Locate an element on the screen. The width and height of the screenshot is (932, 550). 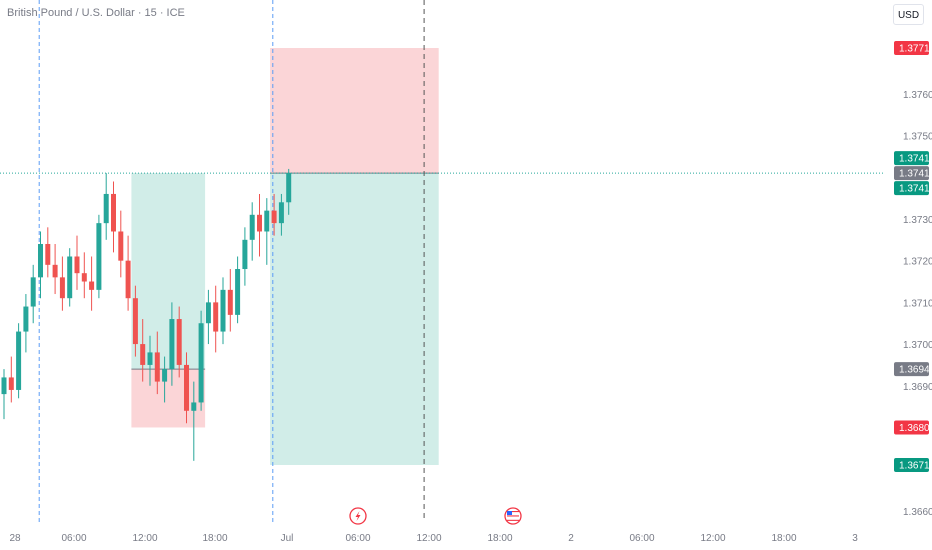
currency-button: USD is located at coordinates (908, 14).